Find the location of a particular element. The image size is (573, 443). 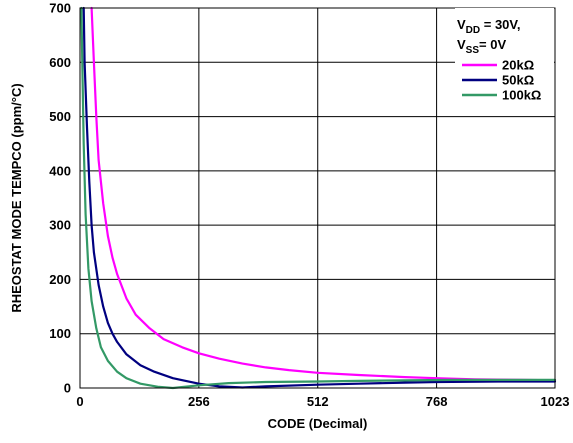

x-tick-label: 768 is located at coordinates (437, 401).